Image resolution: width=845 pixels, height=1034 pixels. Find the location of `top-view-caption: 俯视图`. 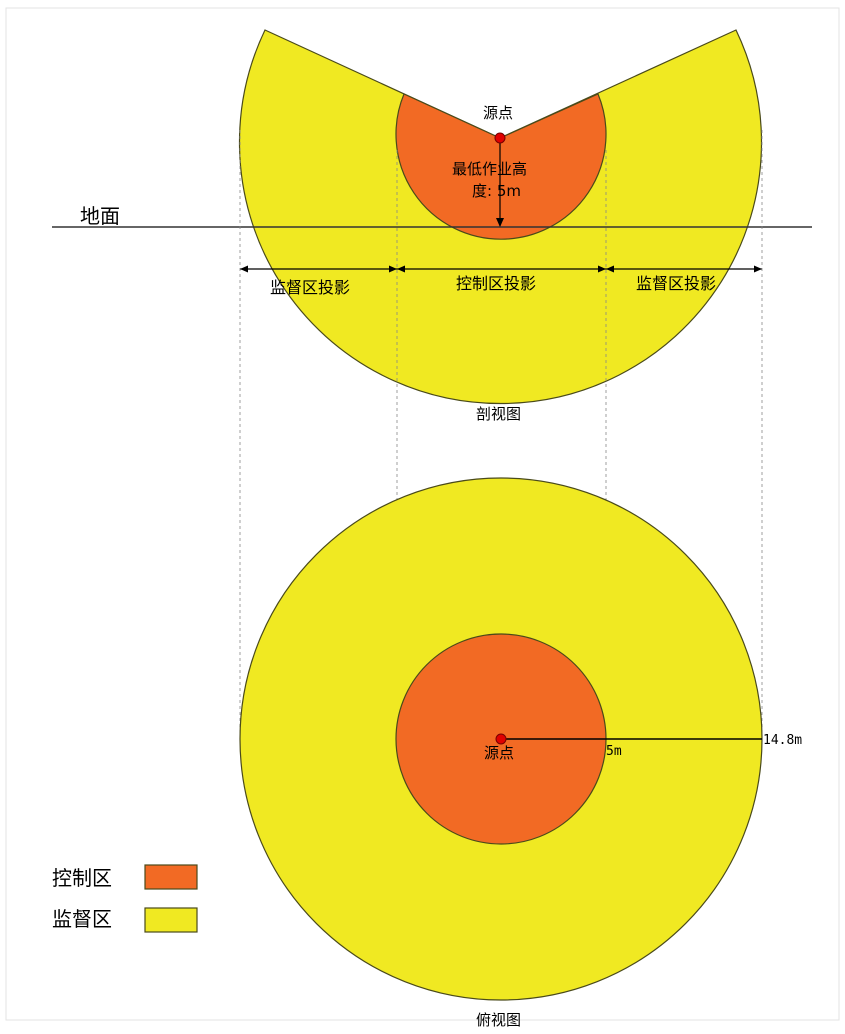

top-view-caption: 俯视图 is located at coordinates (498, 1020).